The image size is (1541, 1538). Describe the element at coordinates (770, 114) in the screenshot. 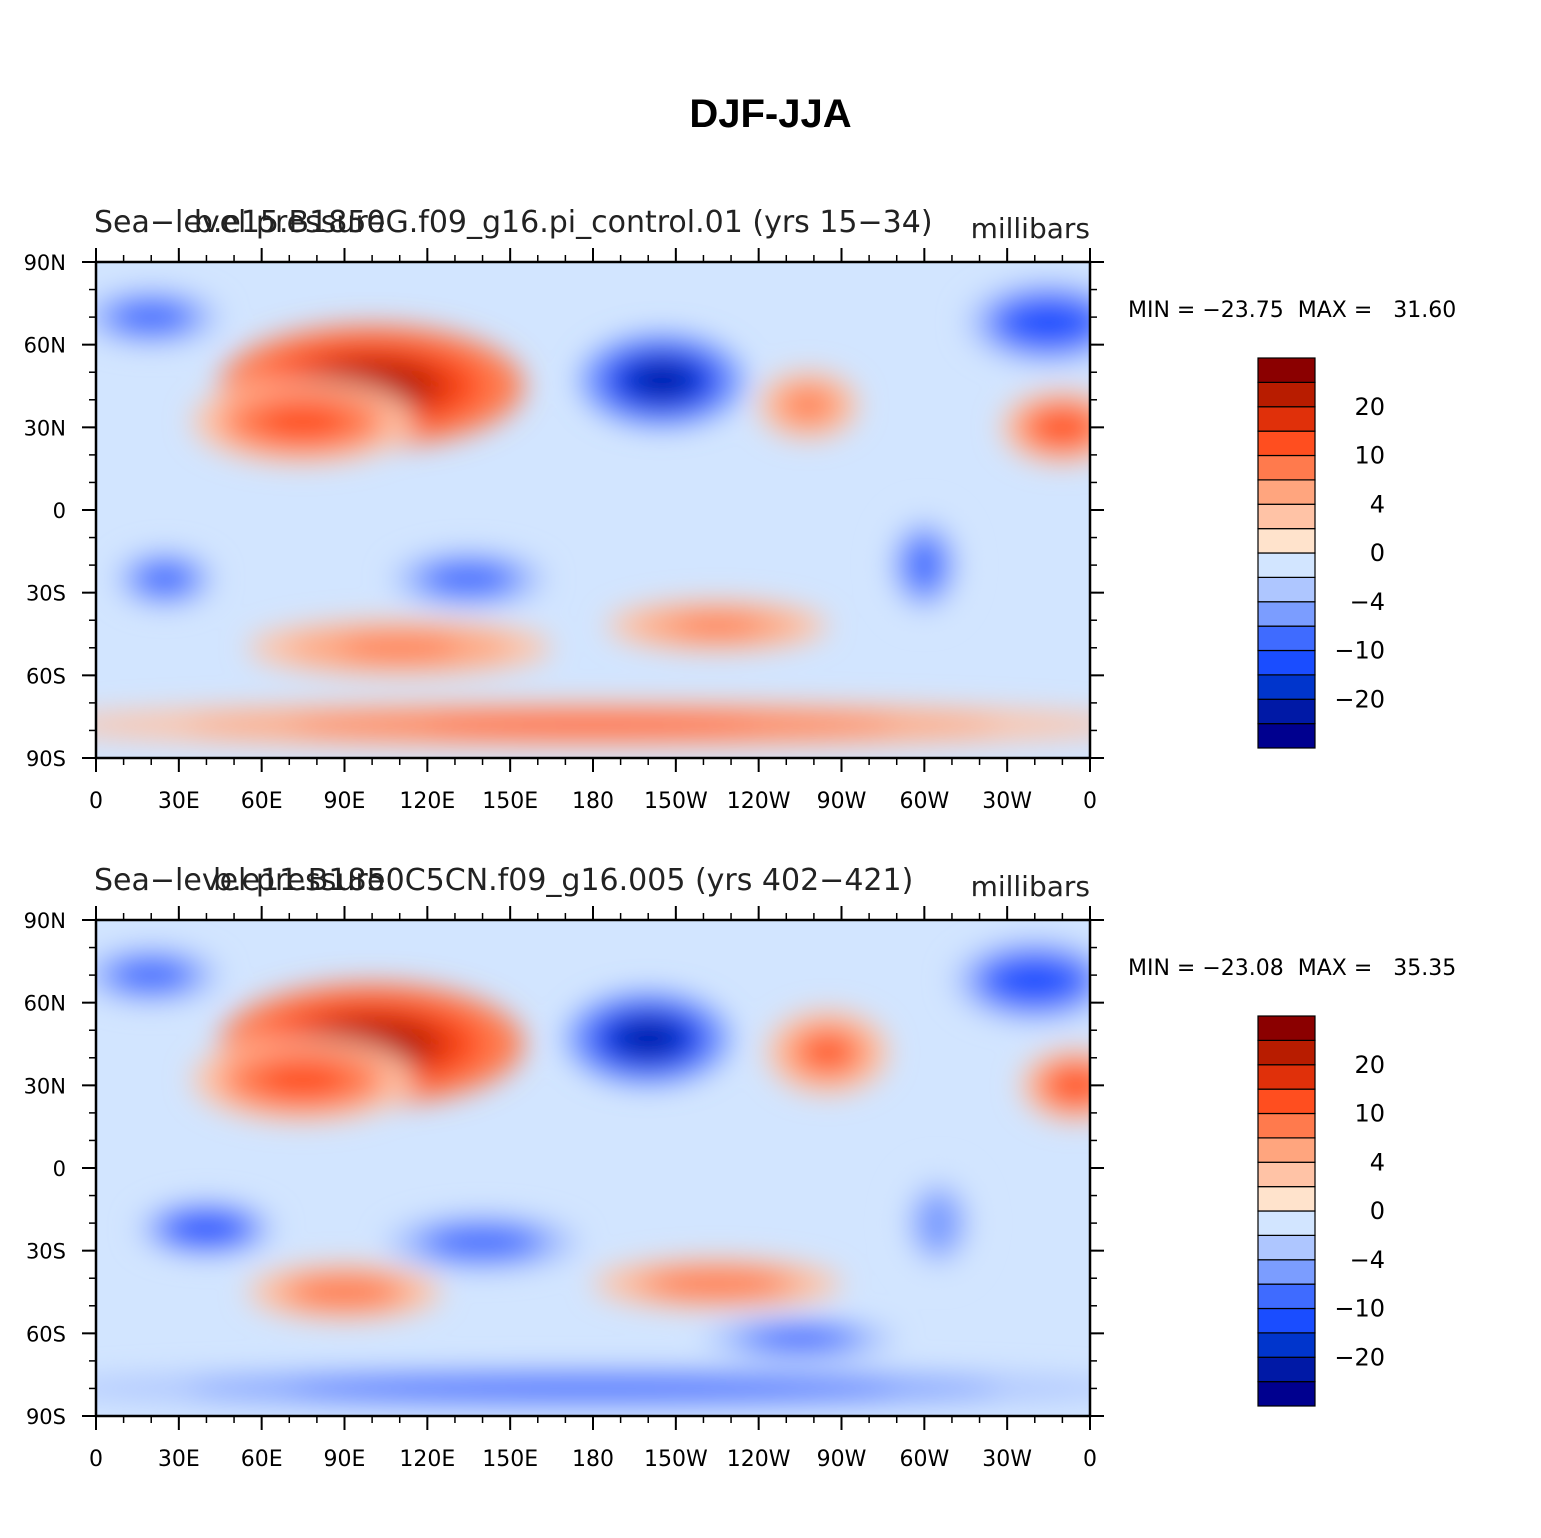

I see `figure-title: DJF-JJA` at that location.